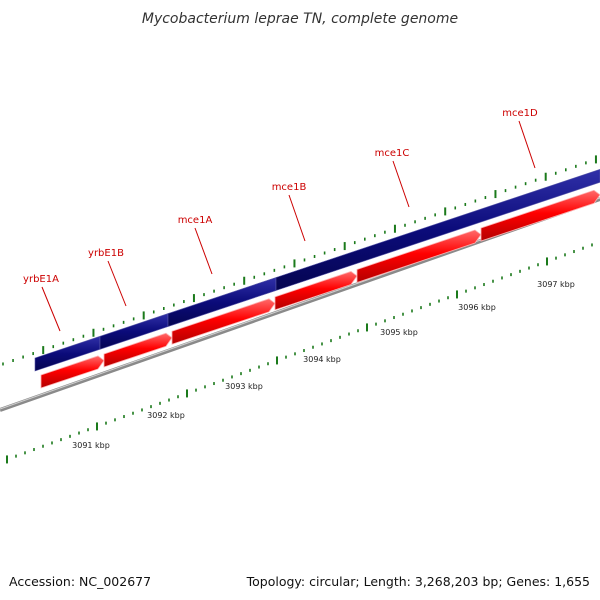  I want to click on kbp-label: 3095 kbp, so click(399, 332).